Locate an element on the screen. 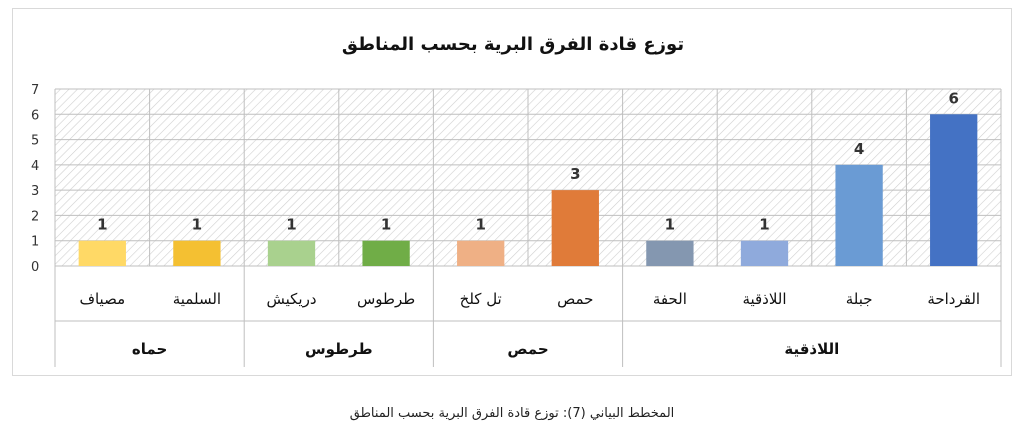 The image size is (1024, 444). group-label: حماه is located at coordinates (149, 349).